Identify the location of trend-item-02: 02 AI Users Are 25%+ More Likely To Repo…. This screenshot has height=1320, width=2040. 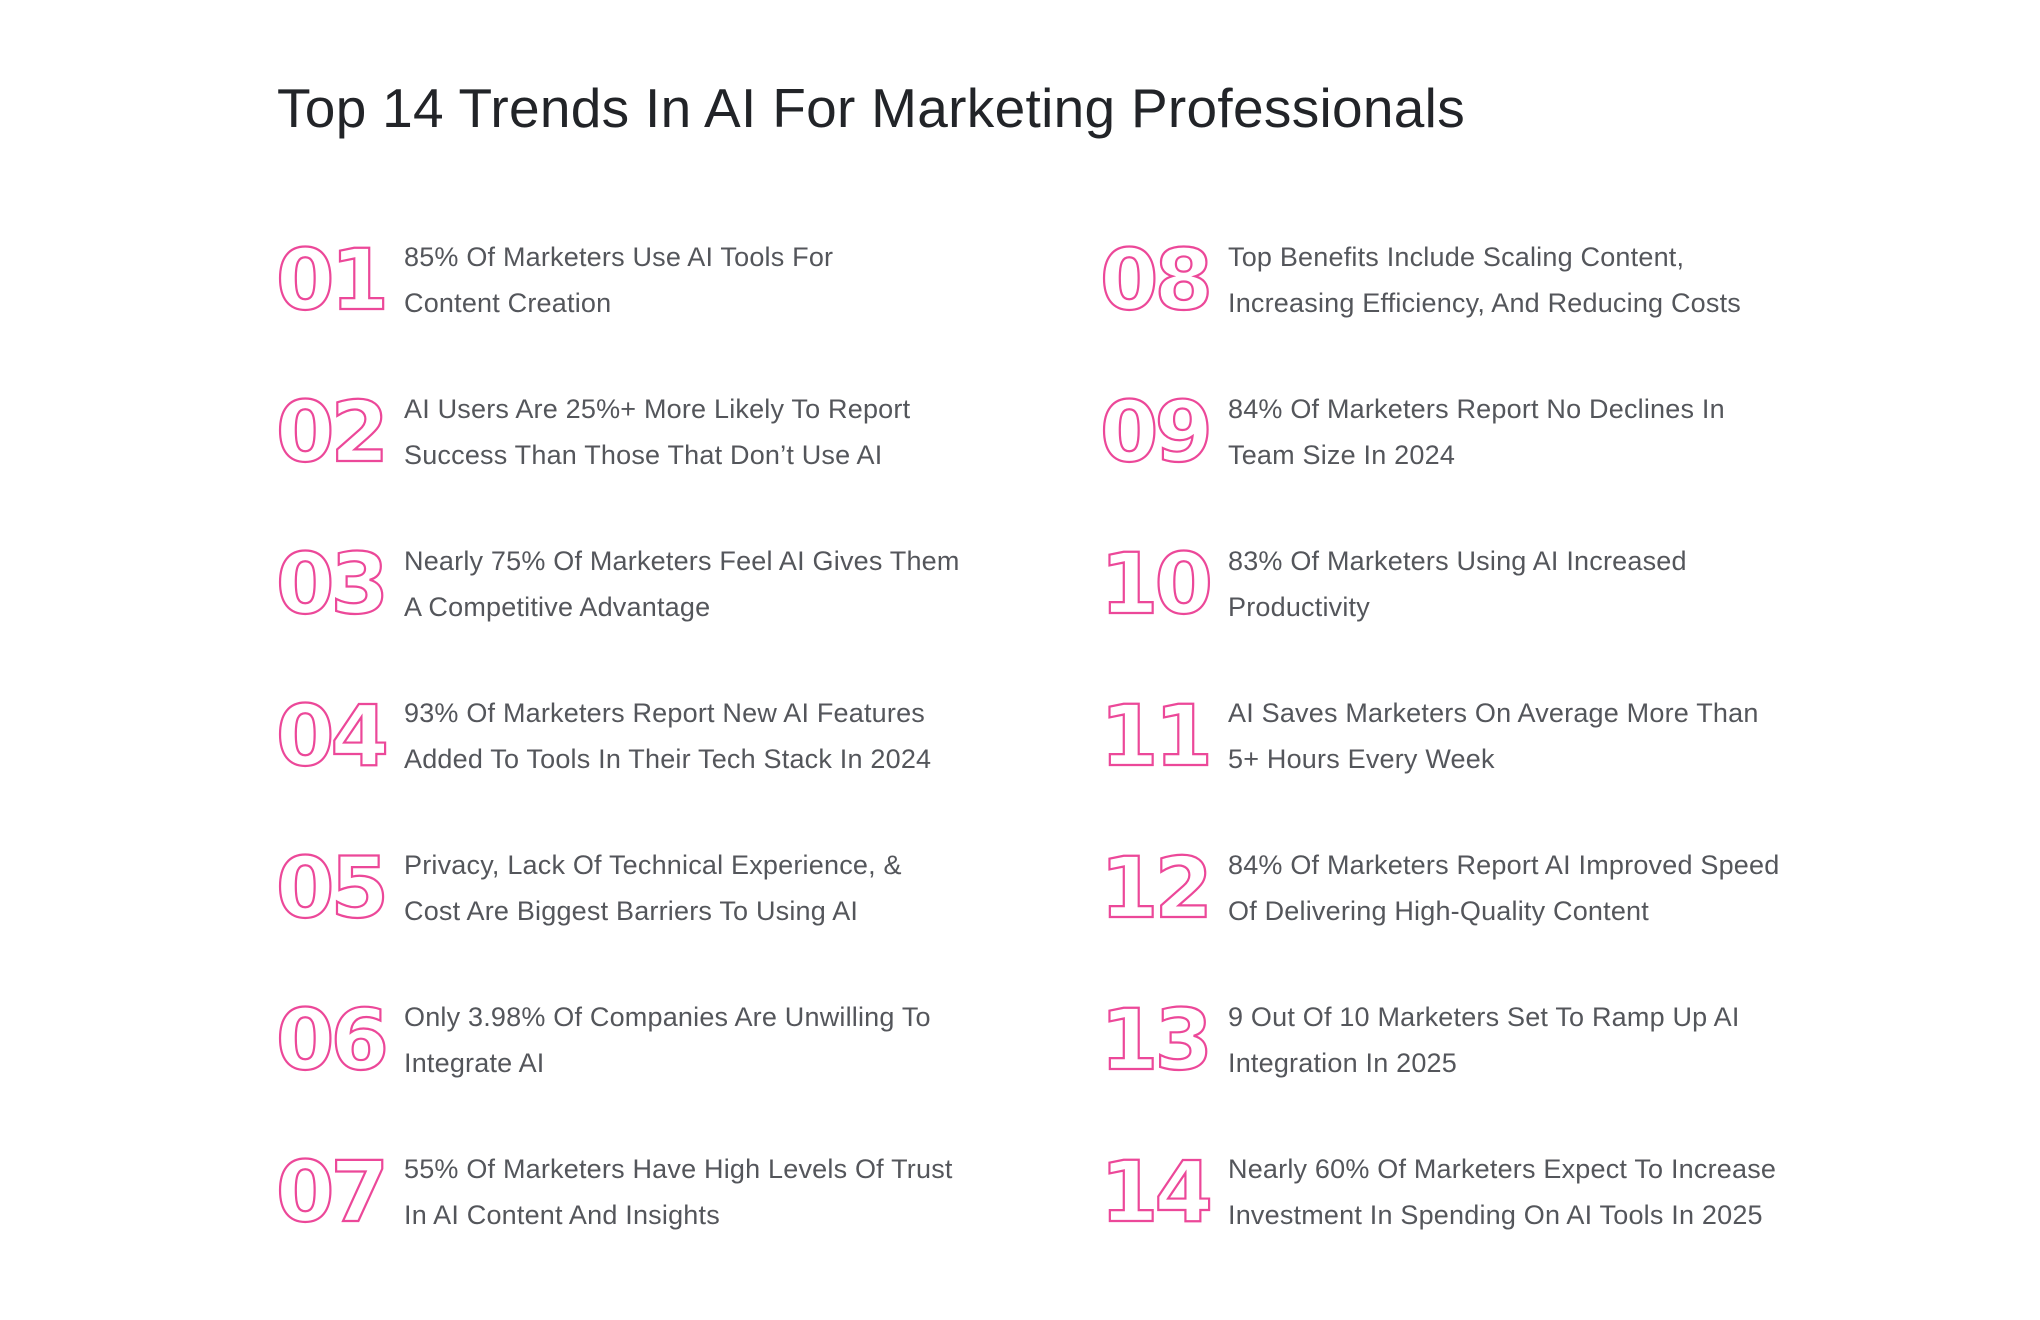
(592, 432).